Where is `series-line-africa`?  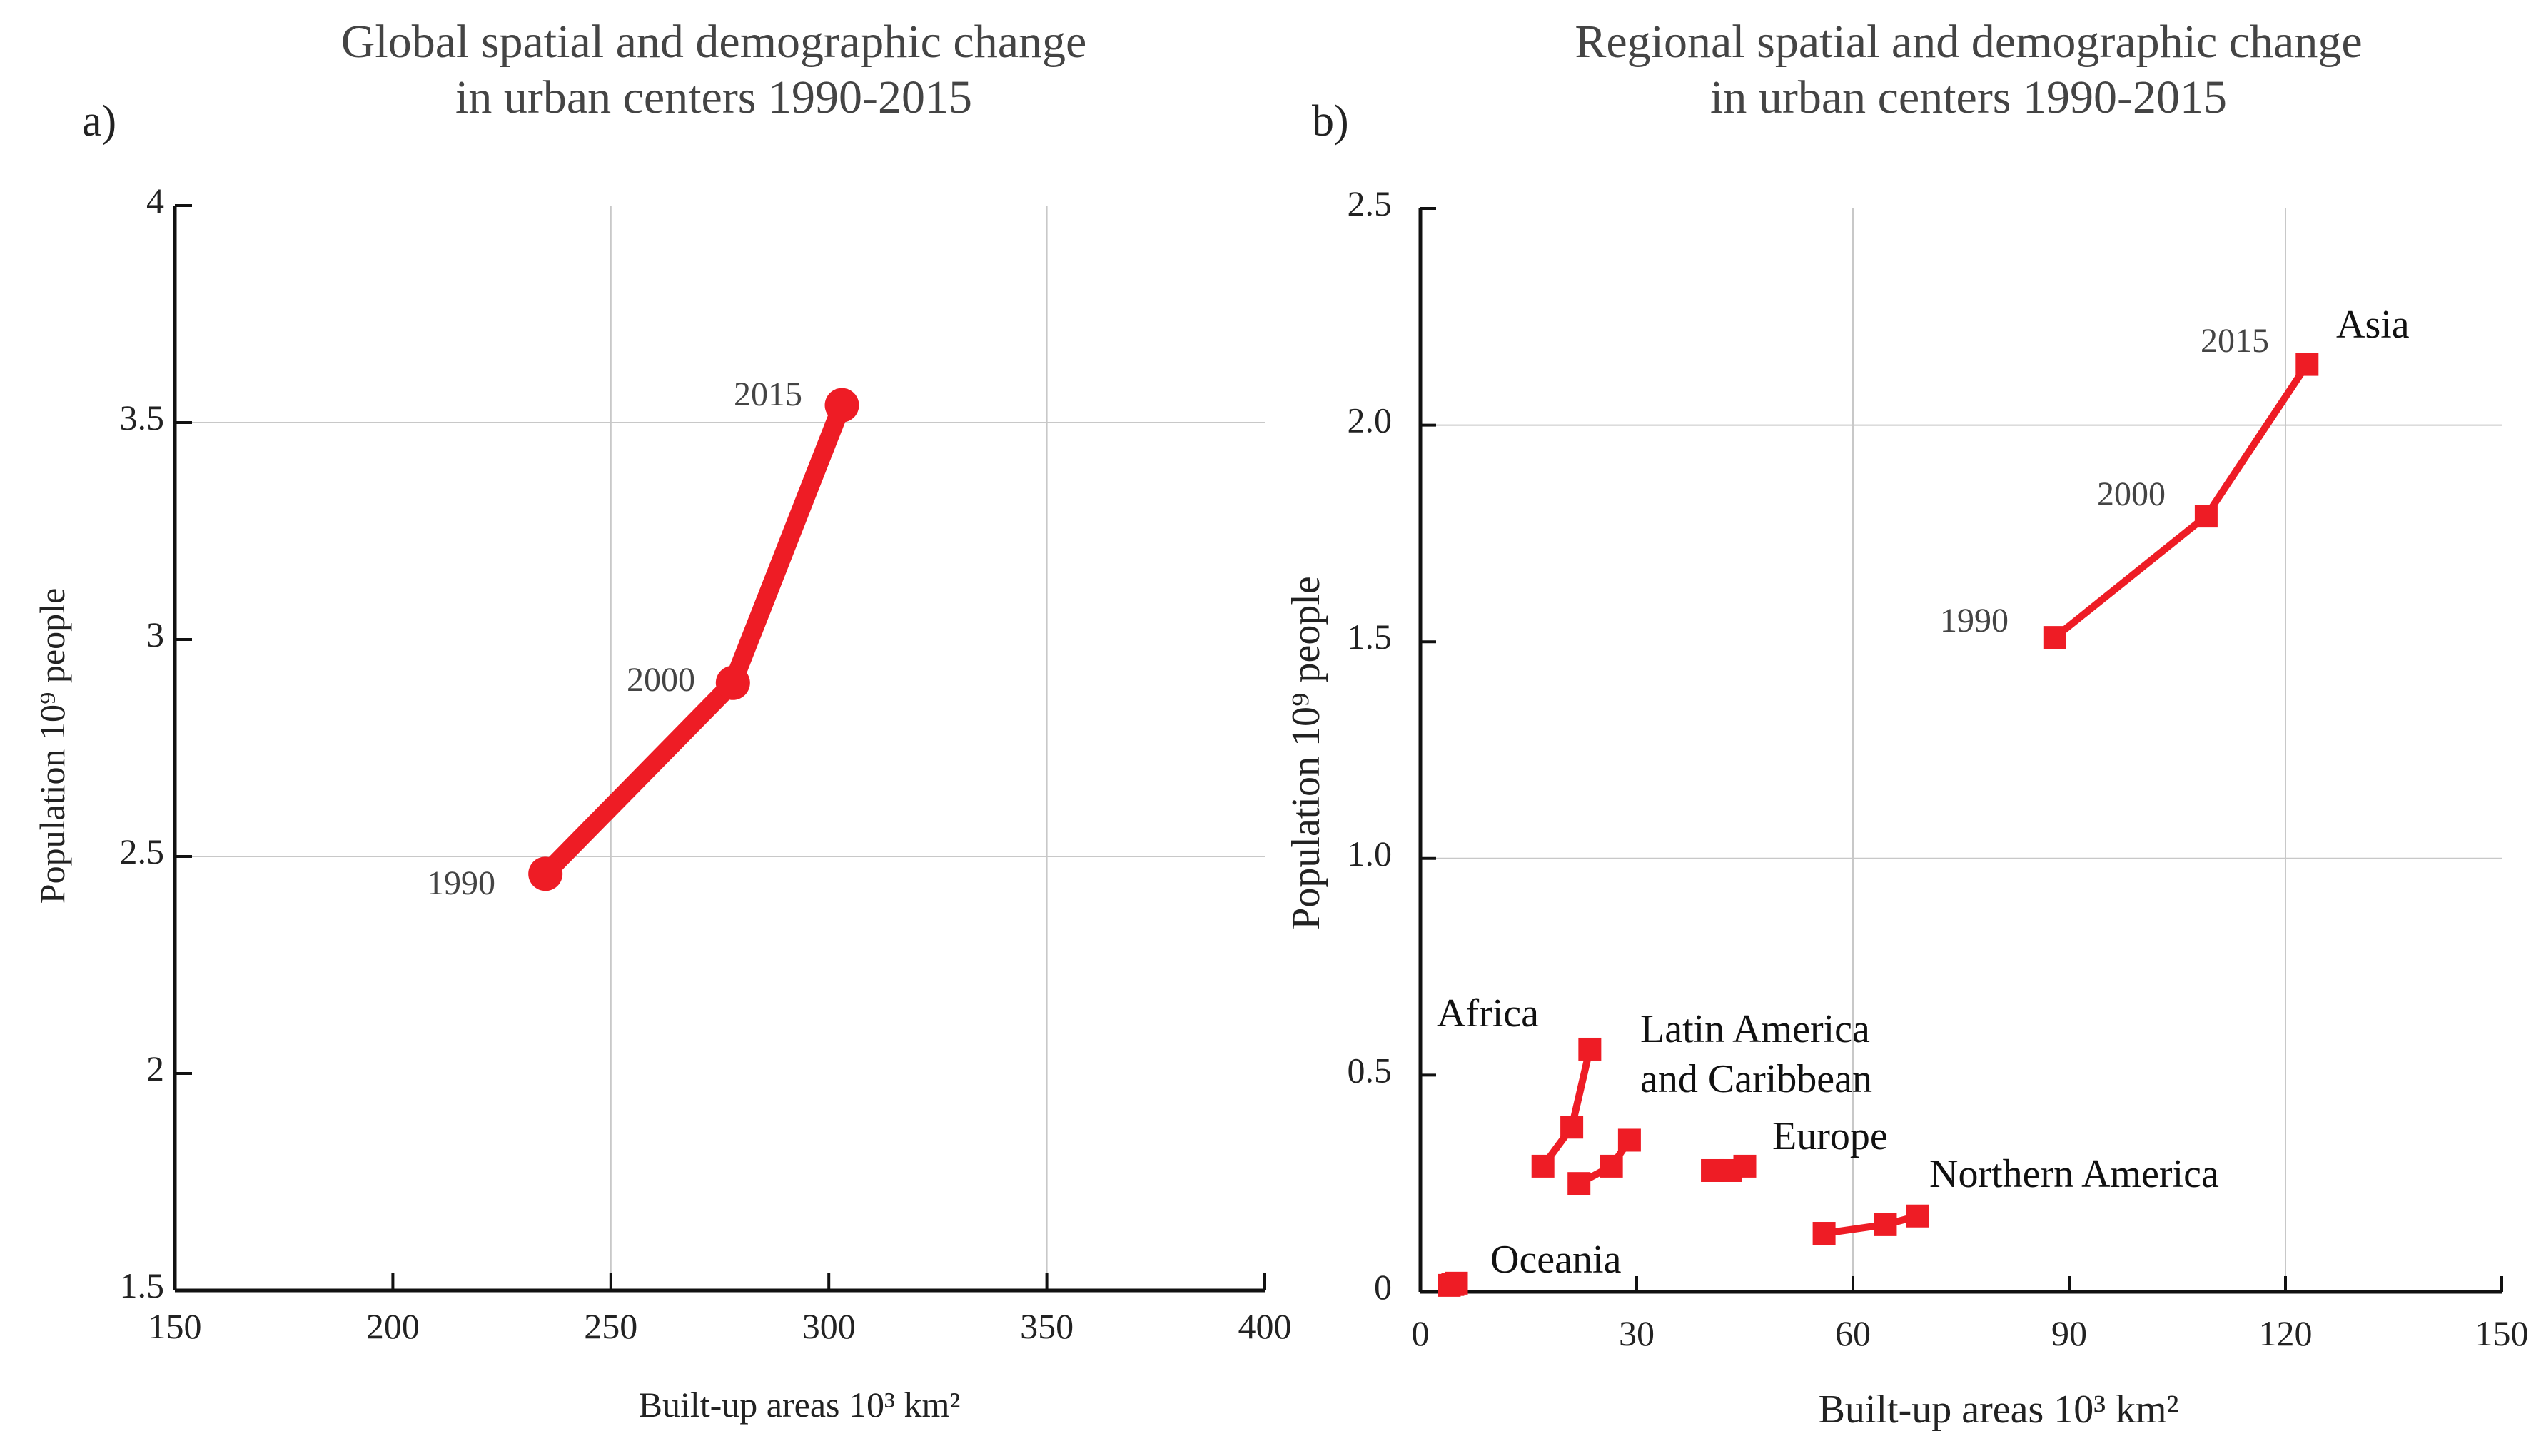 series-line-africa is located at coordinates (1566, 1107).